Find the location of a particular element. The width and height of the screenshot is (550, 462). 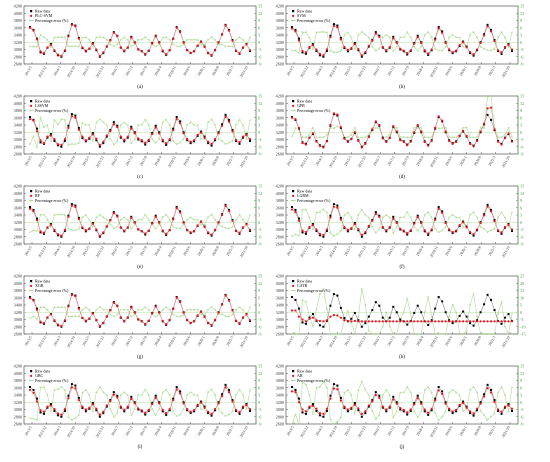

legend-pred-marker is located at coordinates (293, 285).